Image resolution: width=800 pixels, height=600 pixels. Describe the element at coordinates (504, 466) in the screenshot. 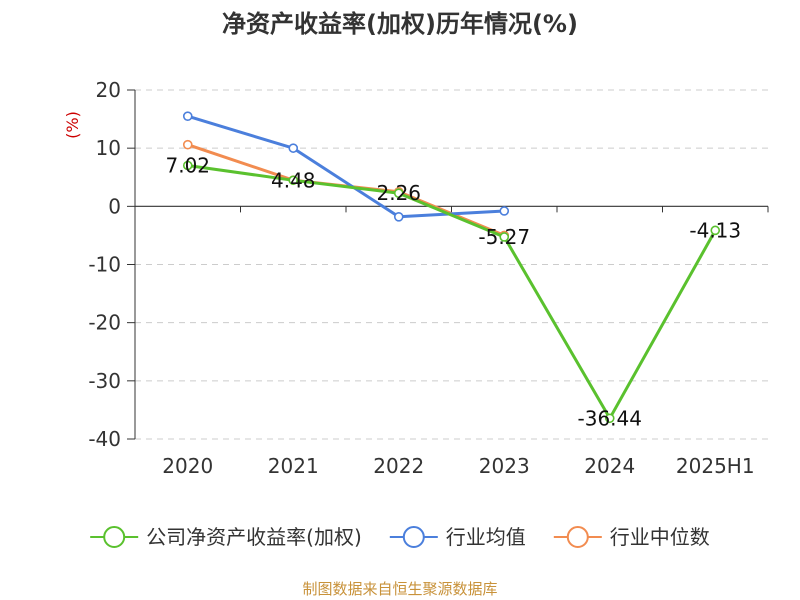

I see `x-tick-label: 2023` at that location.